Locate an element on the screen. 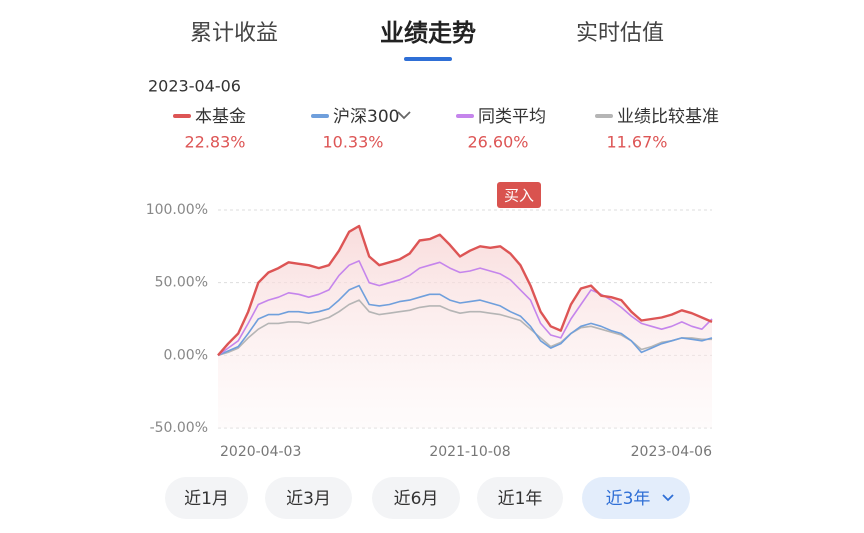 The height and width of the screenshot is (533, 864). buy-label: 买入 is located at coordinates (519, 196).